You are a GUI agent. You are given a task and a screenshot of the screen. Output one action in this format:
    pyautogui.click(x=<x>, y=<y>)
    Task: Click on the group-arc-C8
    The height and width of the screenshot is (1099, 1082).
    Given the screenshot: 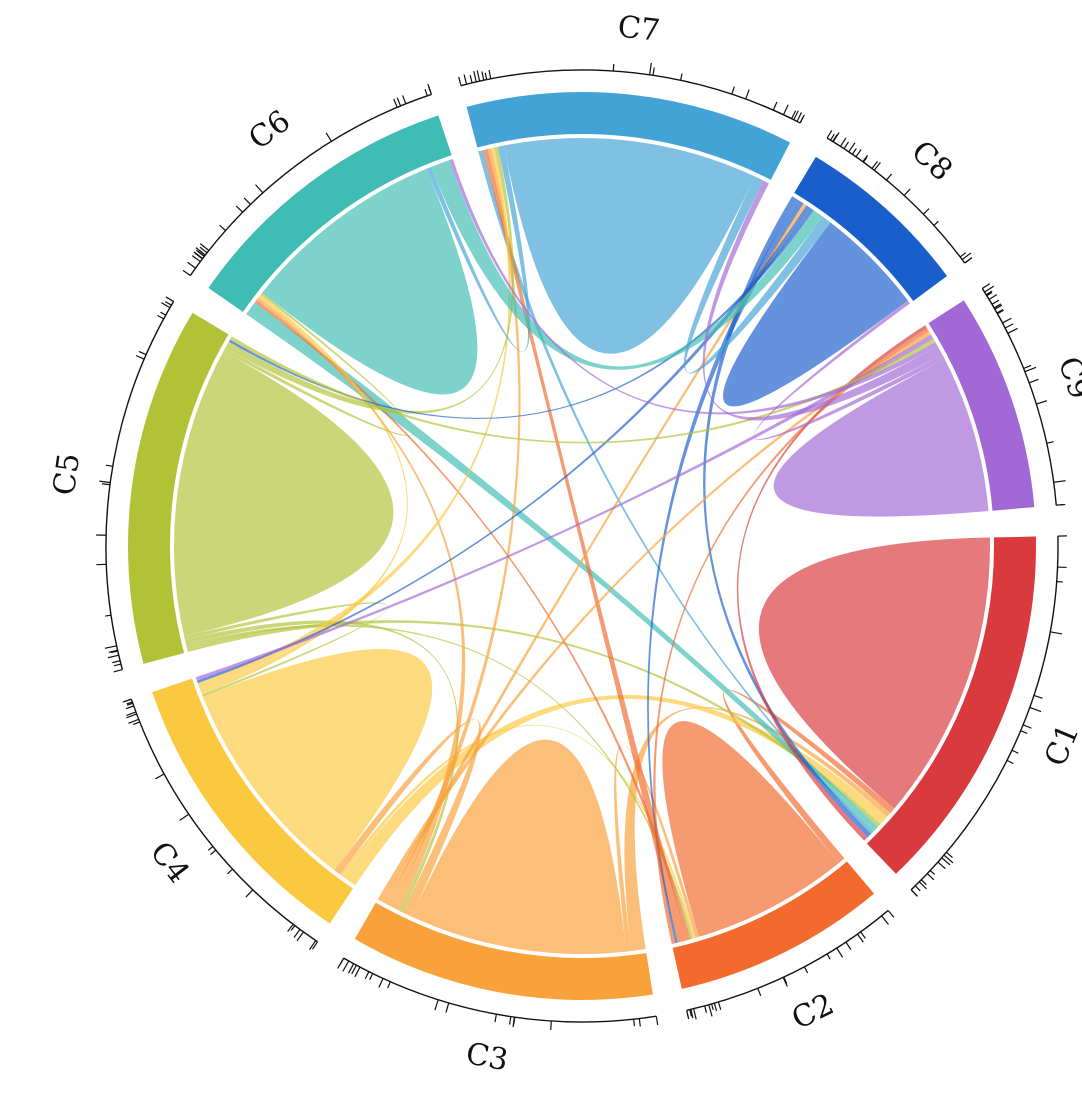 What is the action you would take?
    pyautogui.click(x=871, y=229)
    